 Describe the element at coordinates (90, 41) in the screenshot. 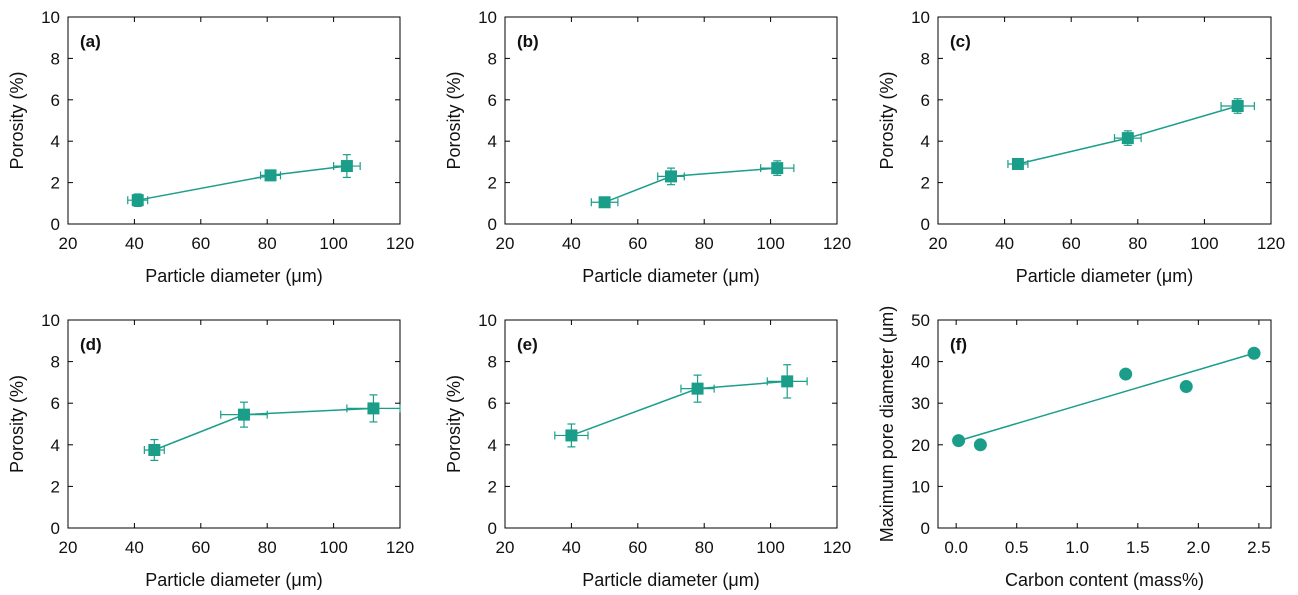

I see `panel-label: (a)` at that location.